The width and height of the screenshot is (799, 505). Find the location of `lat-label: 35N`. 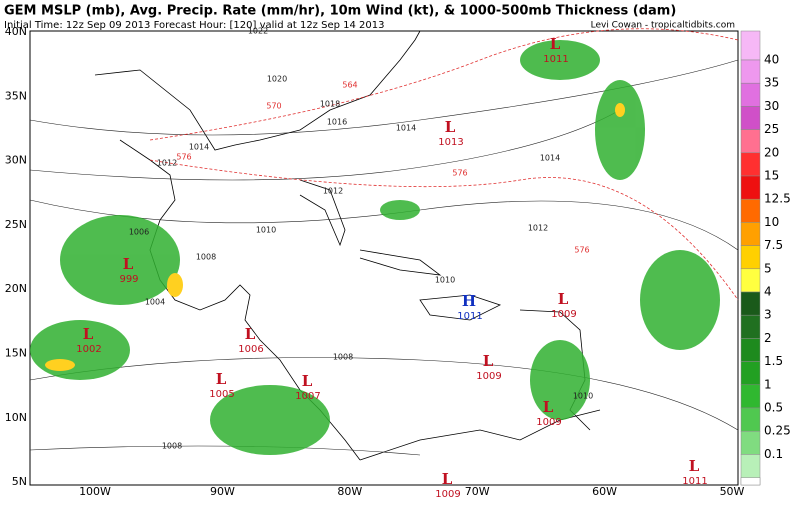

lat-label: 35N is located at coordinates (16, 95).